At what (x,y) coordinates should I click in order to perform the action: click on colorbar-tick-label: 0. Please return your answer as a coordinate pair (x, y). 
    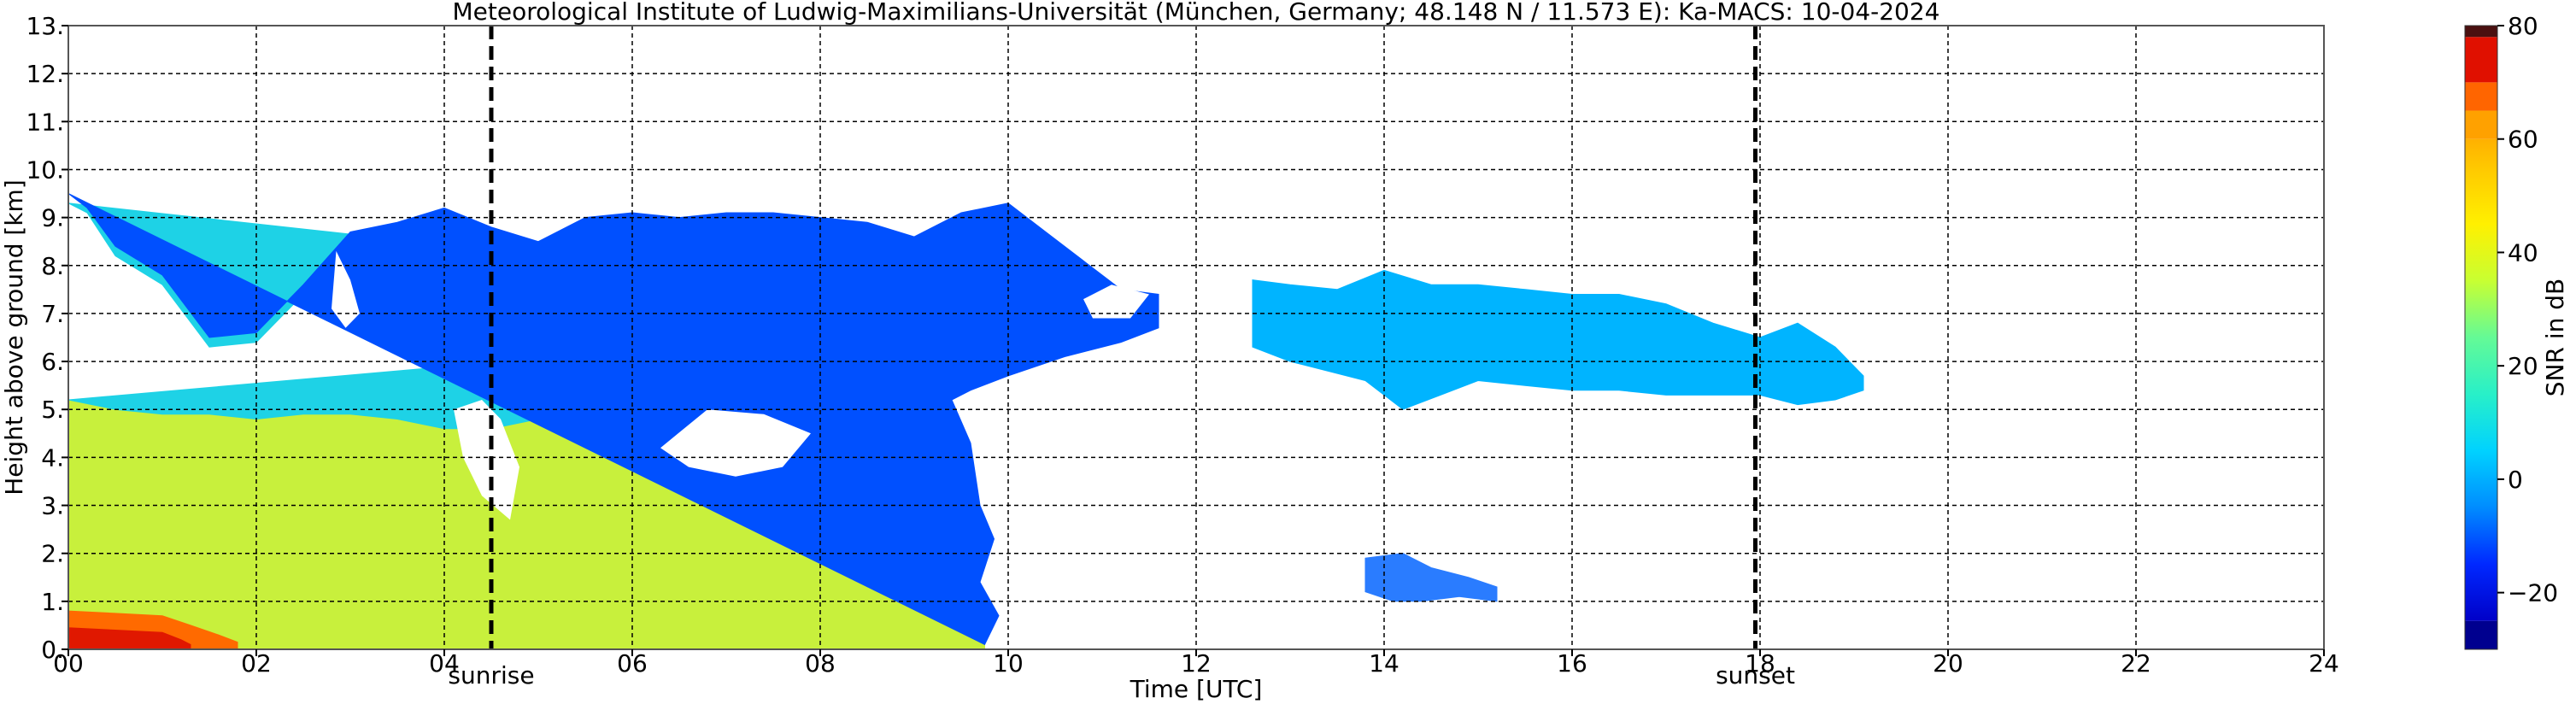
    Looking at the image, I should click on (2515, 480).